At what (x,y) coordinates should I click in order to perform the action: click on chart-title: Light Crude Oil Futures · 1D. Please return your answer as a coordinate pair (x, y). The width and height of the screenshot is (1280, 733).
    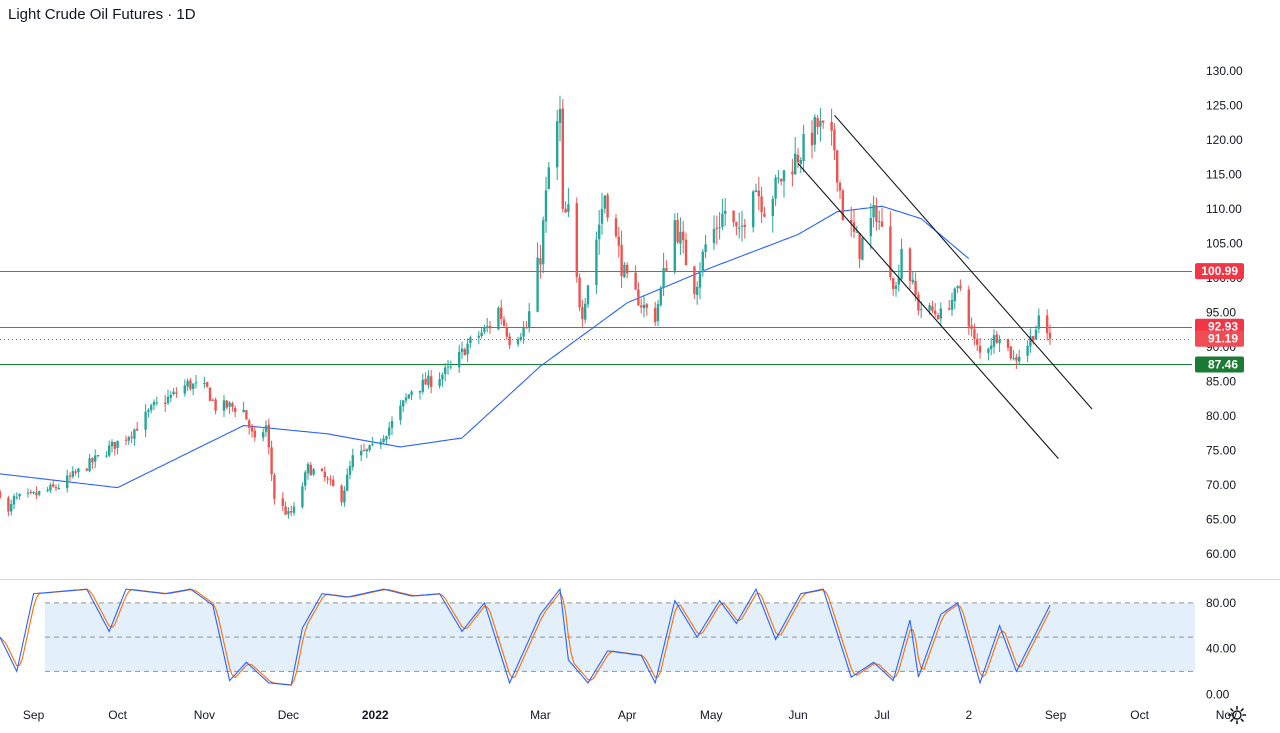
    Looking at the image, I should click on (102, 14).